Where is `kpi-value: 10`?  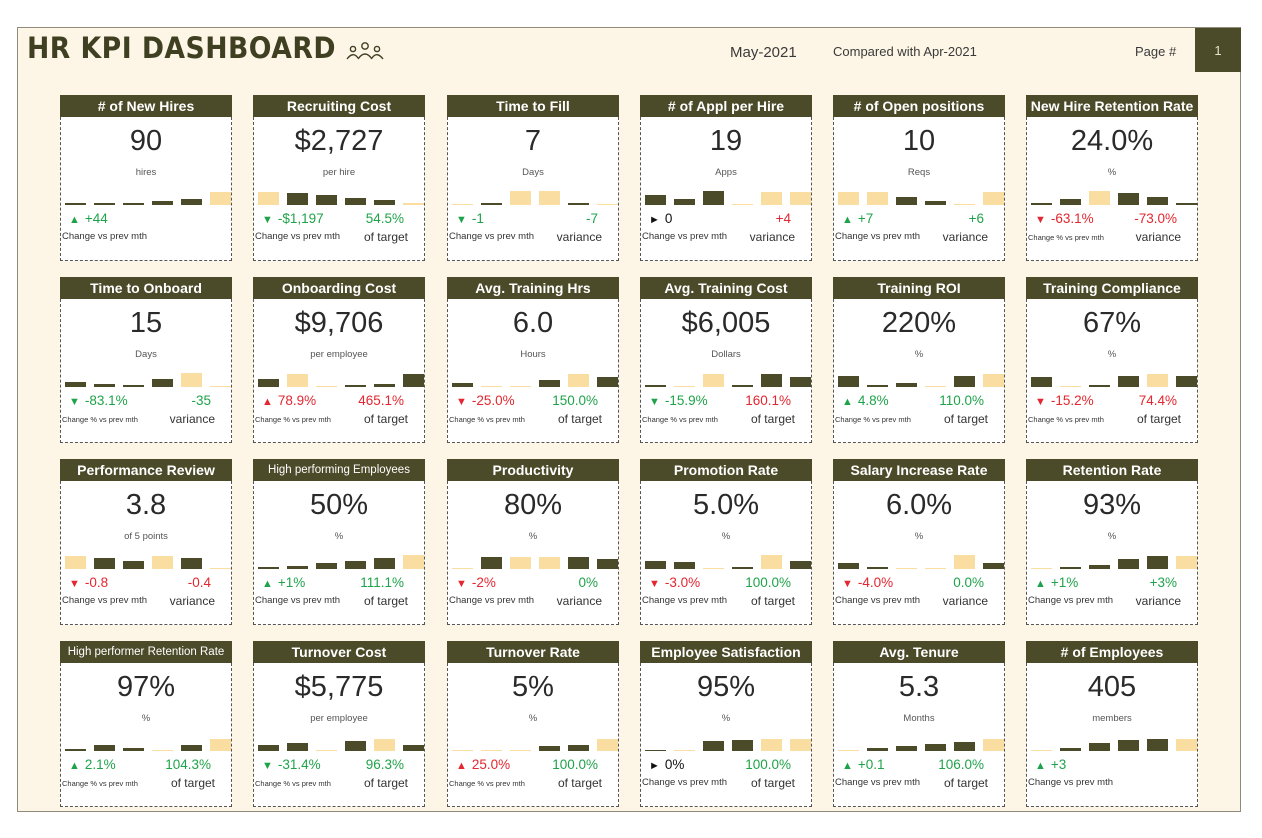
kpi-value: 10 is located at coordinates (919, 141).